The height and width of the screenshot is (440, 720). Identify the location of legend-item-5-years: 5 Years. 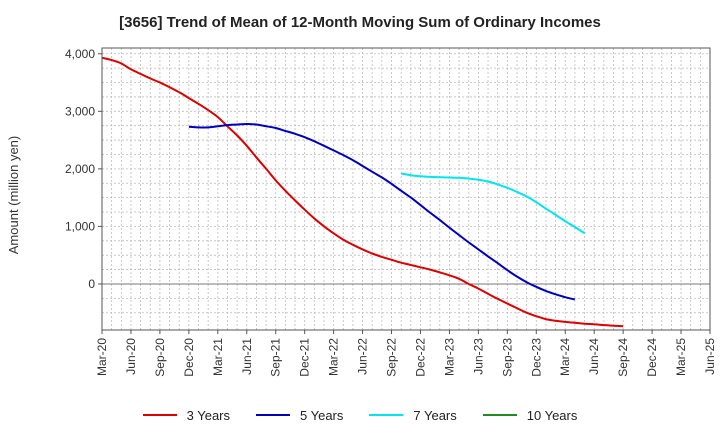
(299, 415).